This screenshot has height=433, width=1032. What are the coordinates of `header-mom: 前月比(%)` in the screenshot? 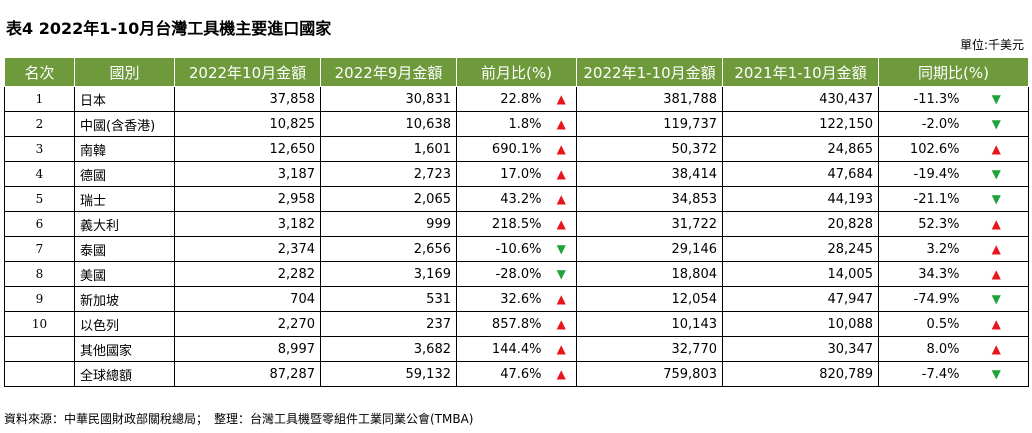 It's located at (516, 72).